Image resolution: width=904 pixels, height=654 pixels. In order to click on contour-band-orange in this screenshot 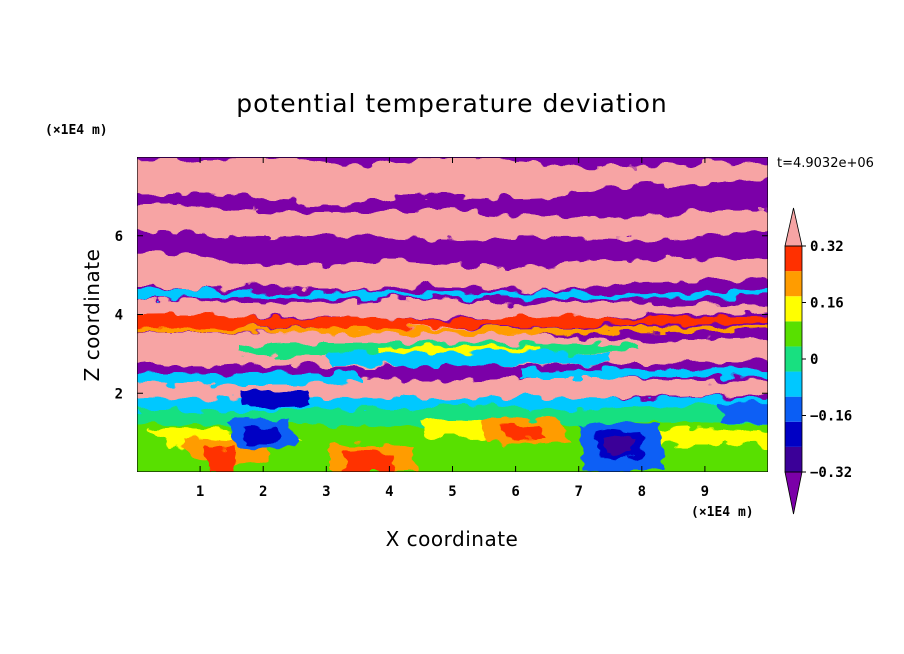, I will do `click(452, 329)`.